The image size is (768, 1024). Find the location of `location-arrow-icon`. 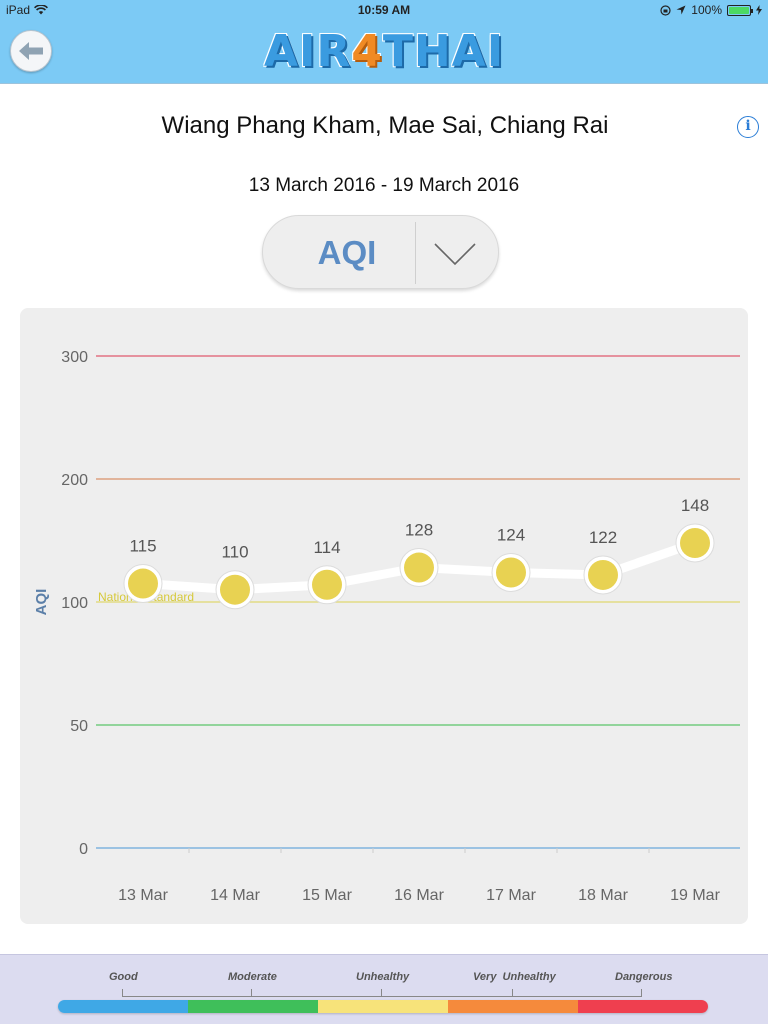

location-arrow-icon is located at coordinates (681, 10).